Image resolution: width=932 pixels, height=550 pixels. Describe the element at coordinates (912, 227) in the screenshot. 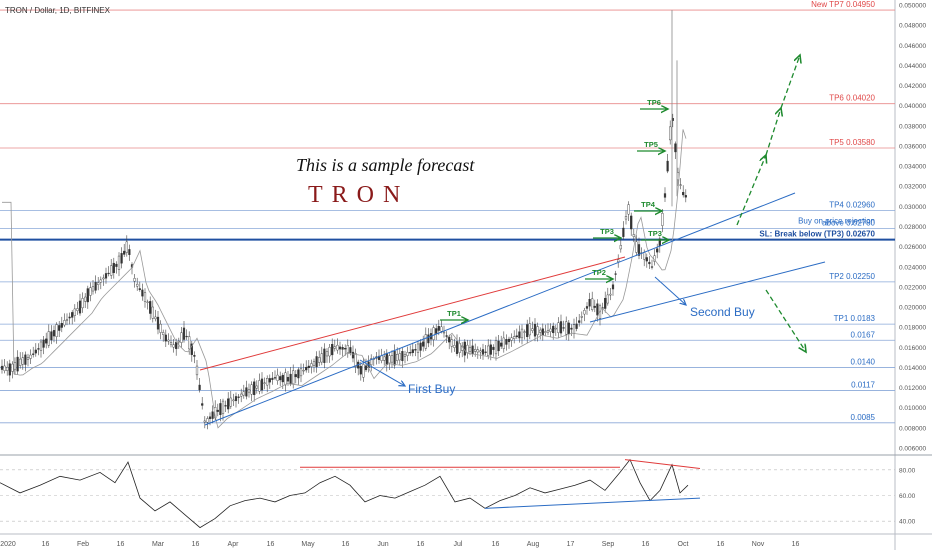

I see `y-tick-label: 0.028000` at that location.